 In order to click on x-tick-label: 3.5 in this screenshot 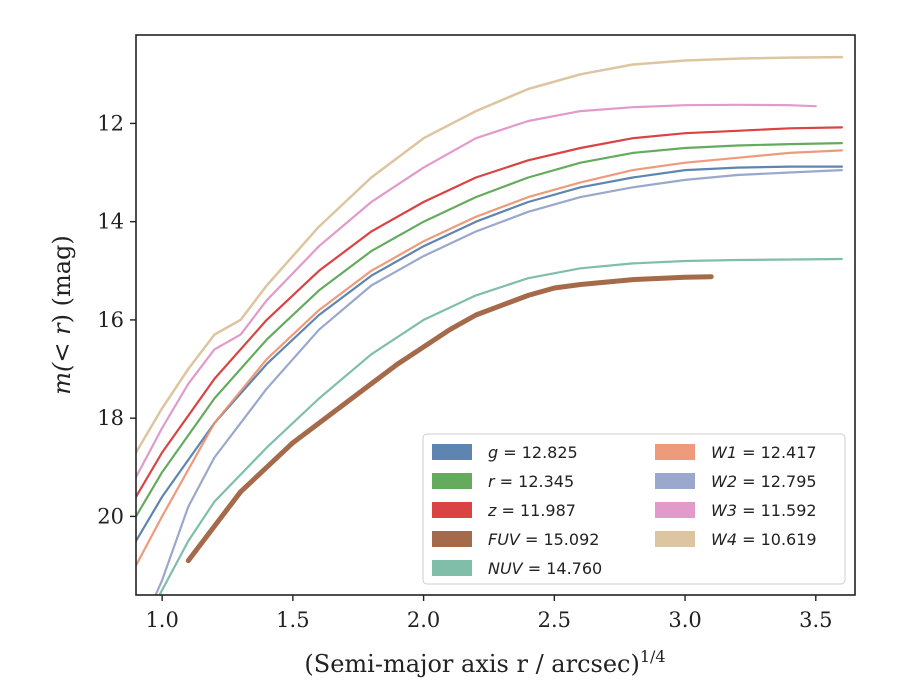, I will do `click(815, 620)`.